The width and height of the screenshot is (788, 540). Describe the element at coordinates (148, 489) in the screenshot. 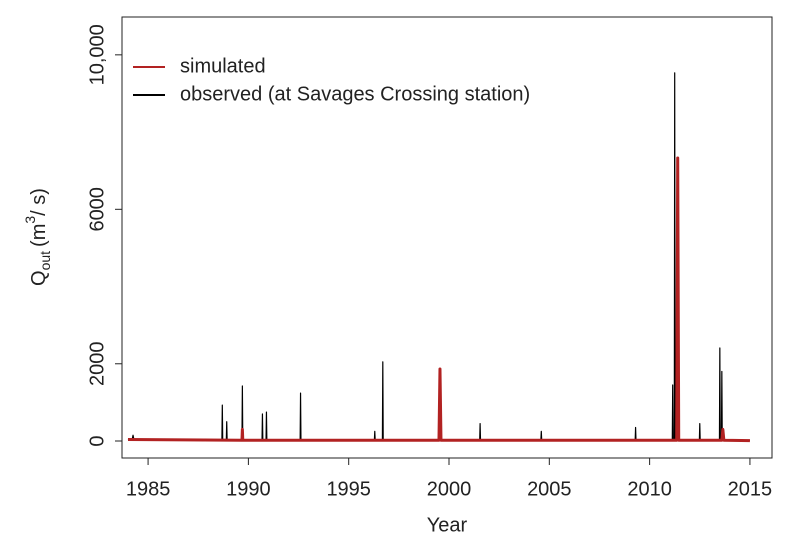

I see `x-tick-label: 1985` at that location.